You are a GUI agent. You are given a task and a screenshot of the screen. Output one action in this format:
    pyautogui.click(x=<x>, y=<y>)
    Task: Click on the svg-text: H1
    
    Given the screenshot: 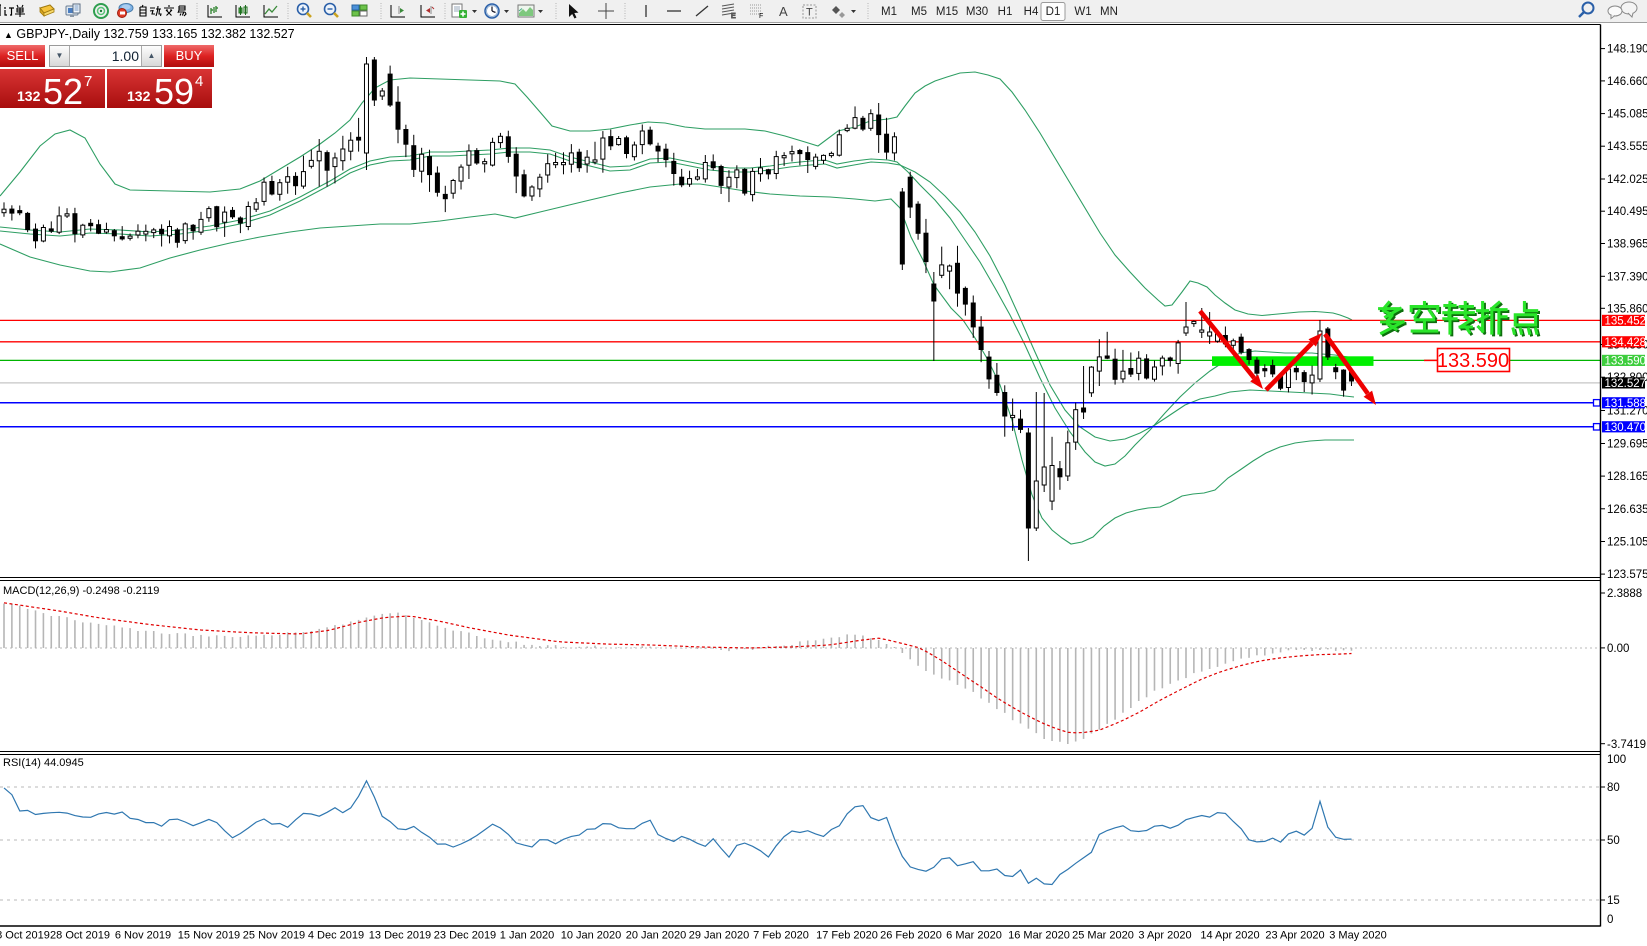 What is the action you would take?
    pyautogui.click(x=1005, y=12)
    